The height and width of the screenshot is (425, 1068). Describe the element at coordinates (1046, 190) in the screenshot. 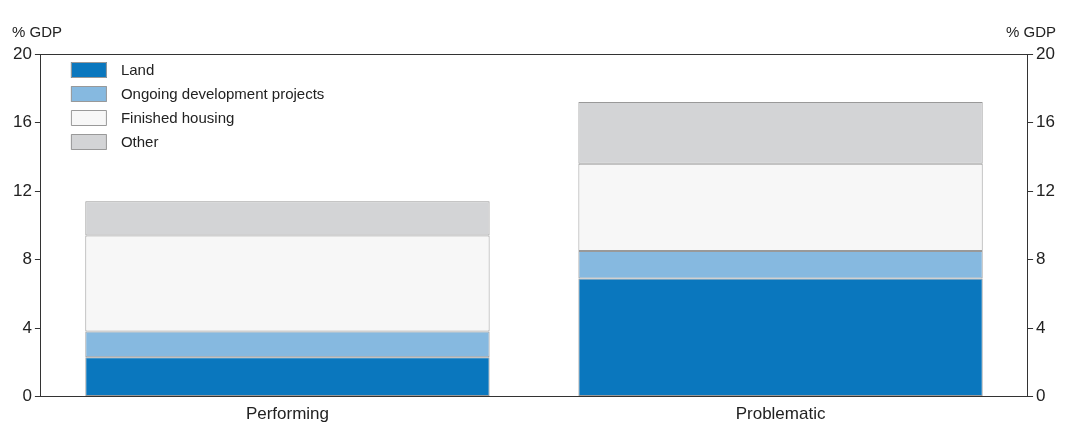

I see `y2-tick-label: 12` at that location.